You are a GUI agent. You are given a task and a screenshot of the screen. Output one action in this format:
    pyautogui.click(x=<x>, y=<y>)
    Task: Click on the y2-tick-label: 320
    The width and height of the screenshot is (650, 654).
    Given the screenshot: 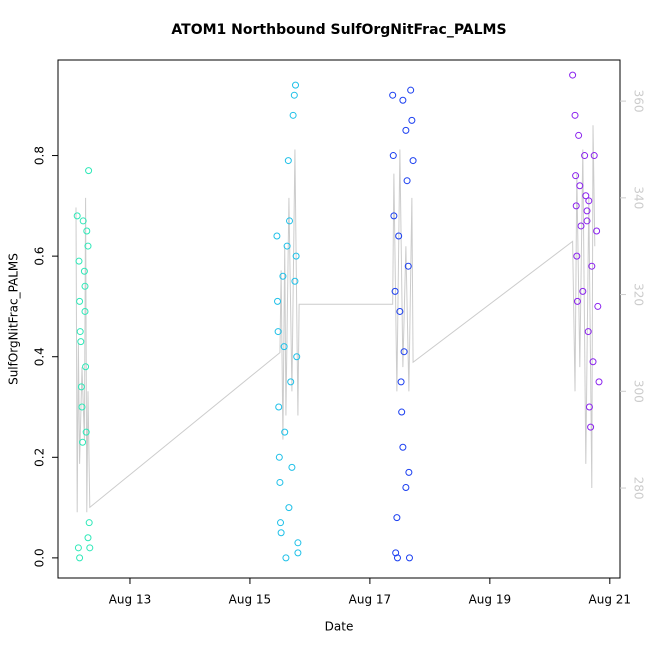 What is the action you would take?
    pyautogui.click(x=639, y=294)
    